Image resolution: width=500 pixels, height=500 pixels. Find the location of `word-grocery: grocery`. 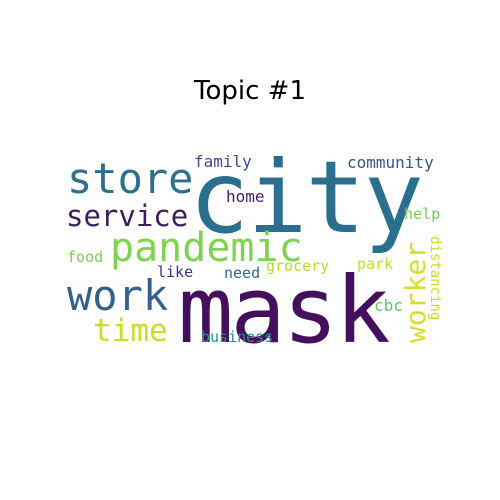

word-grocery: grocery is located at coordinates (298, 266).